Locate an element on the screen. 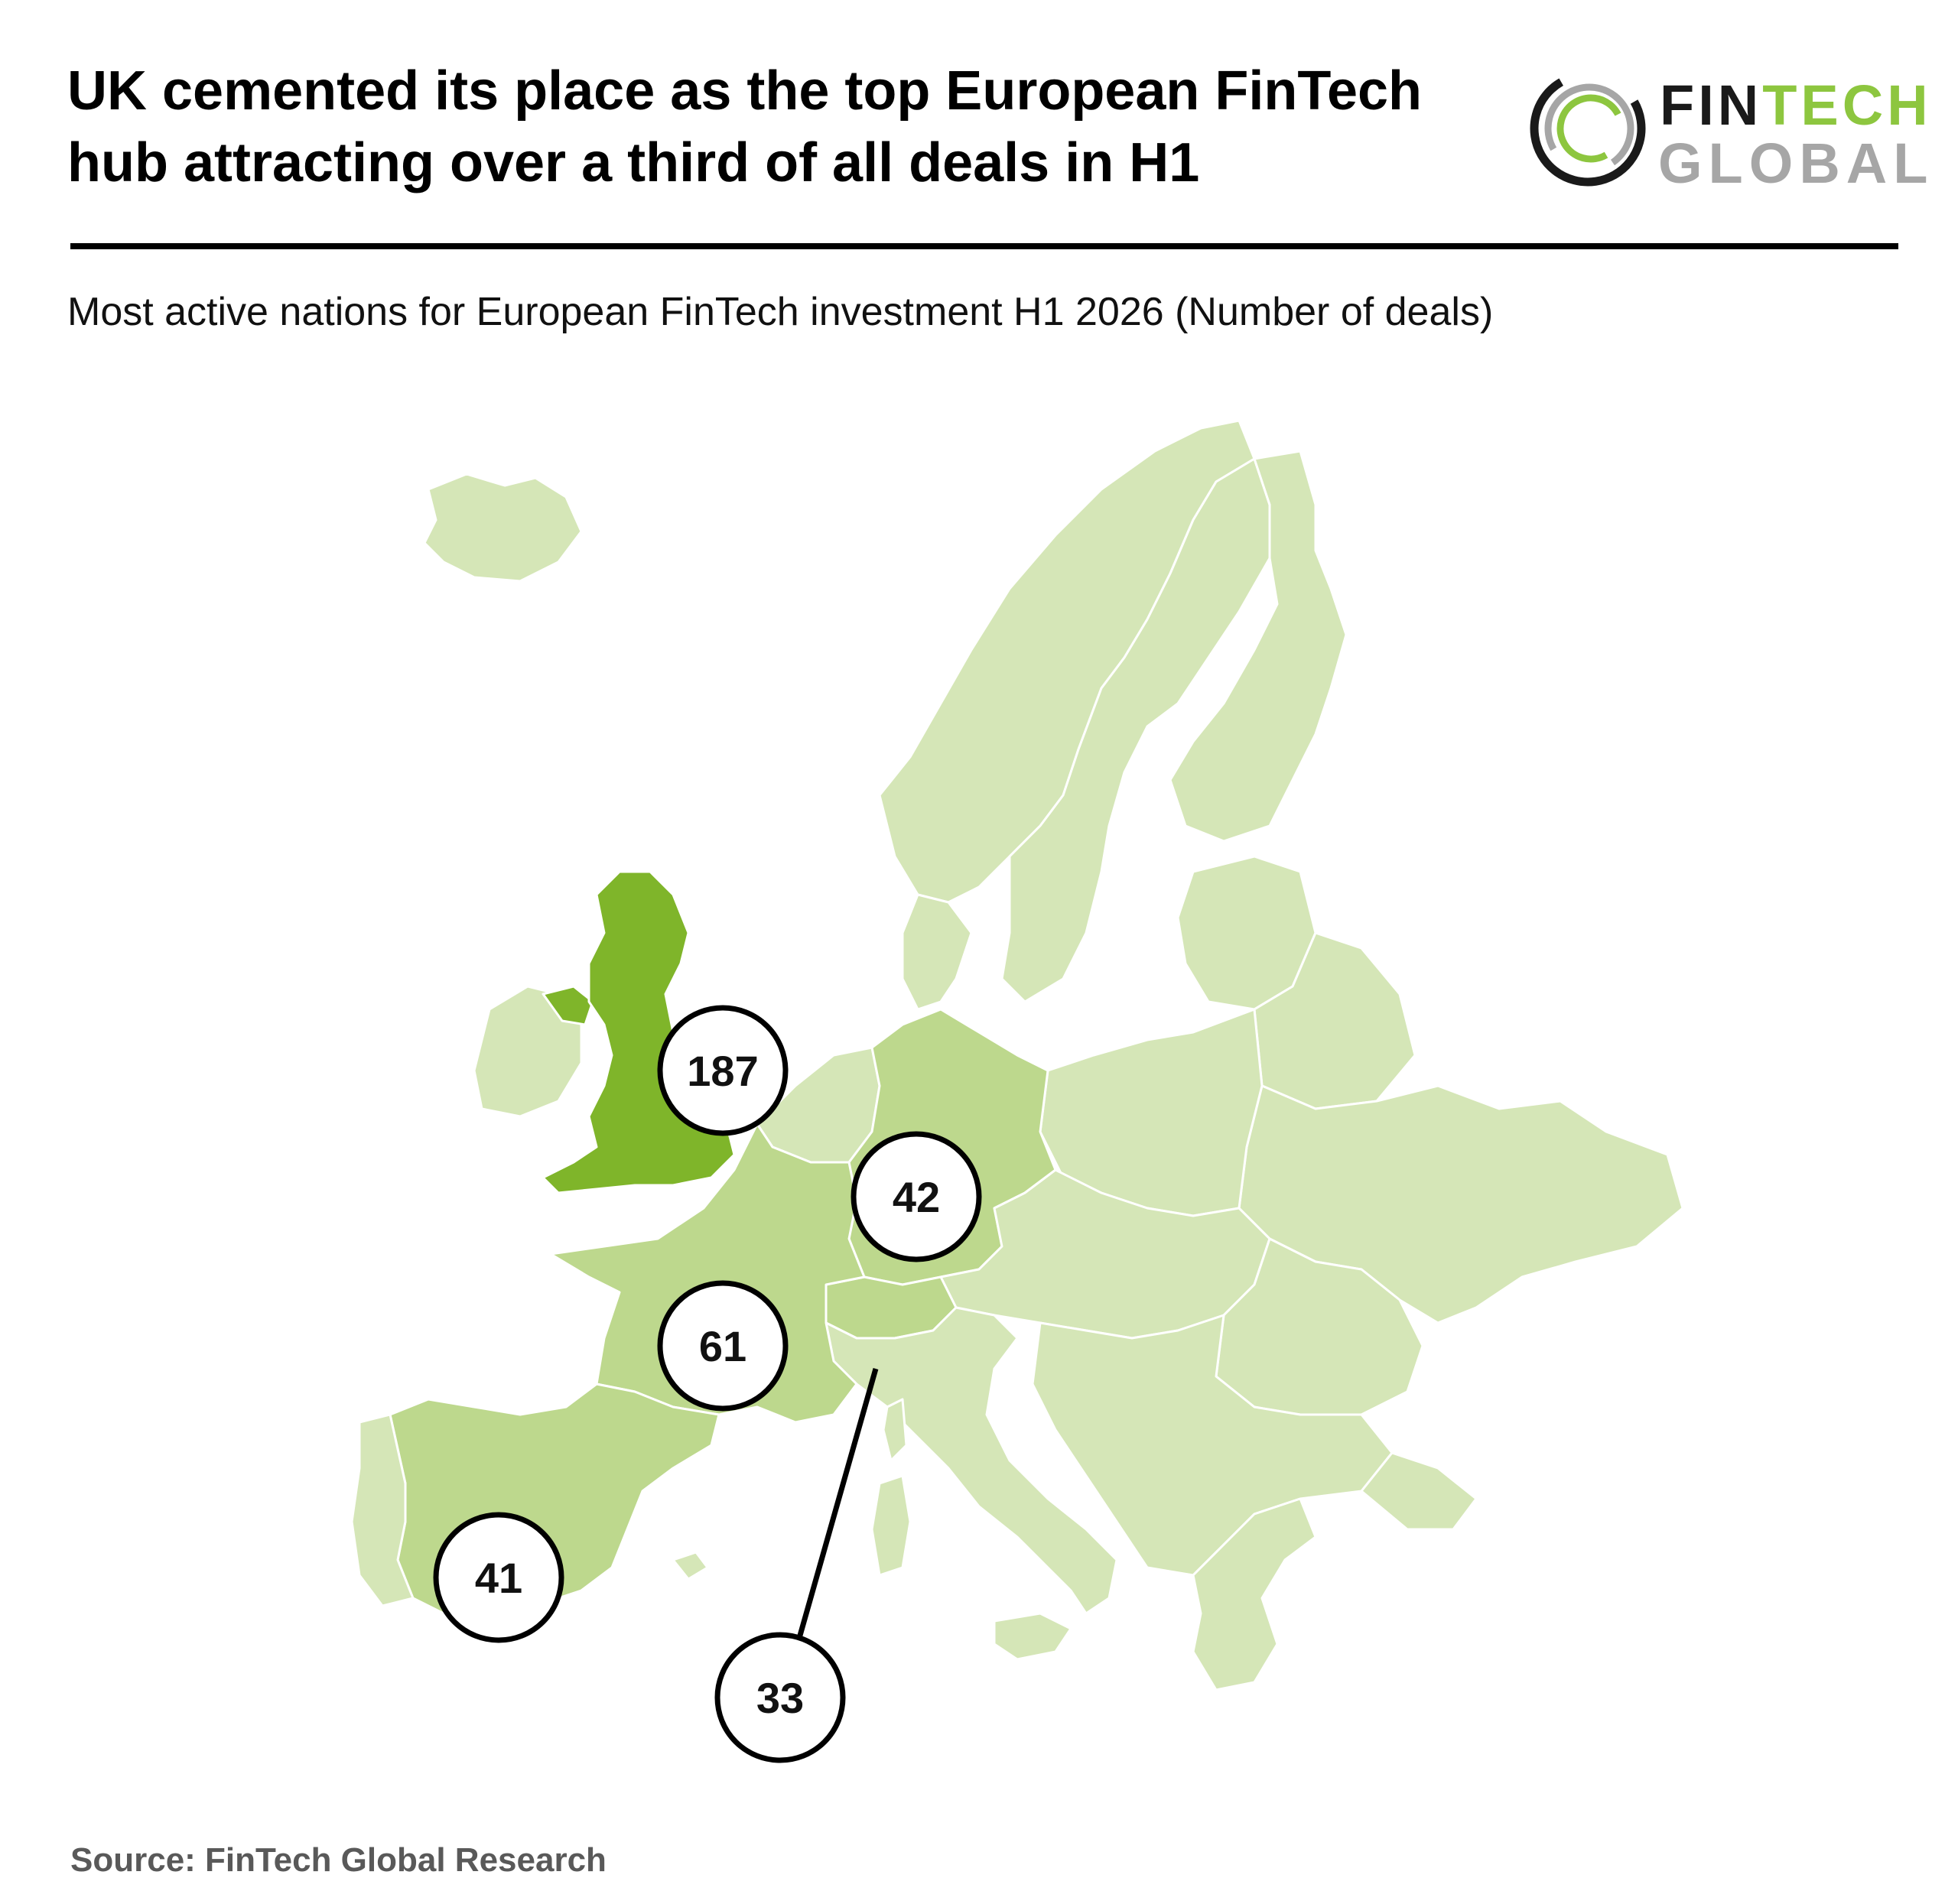 The width and height of the screenshot is (1958, 1904). country-greece is located at coordinates (1254, 1594).